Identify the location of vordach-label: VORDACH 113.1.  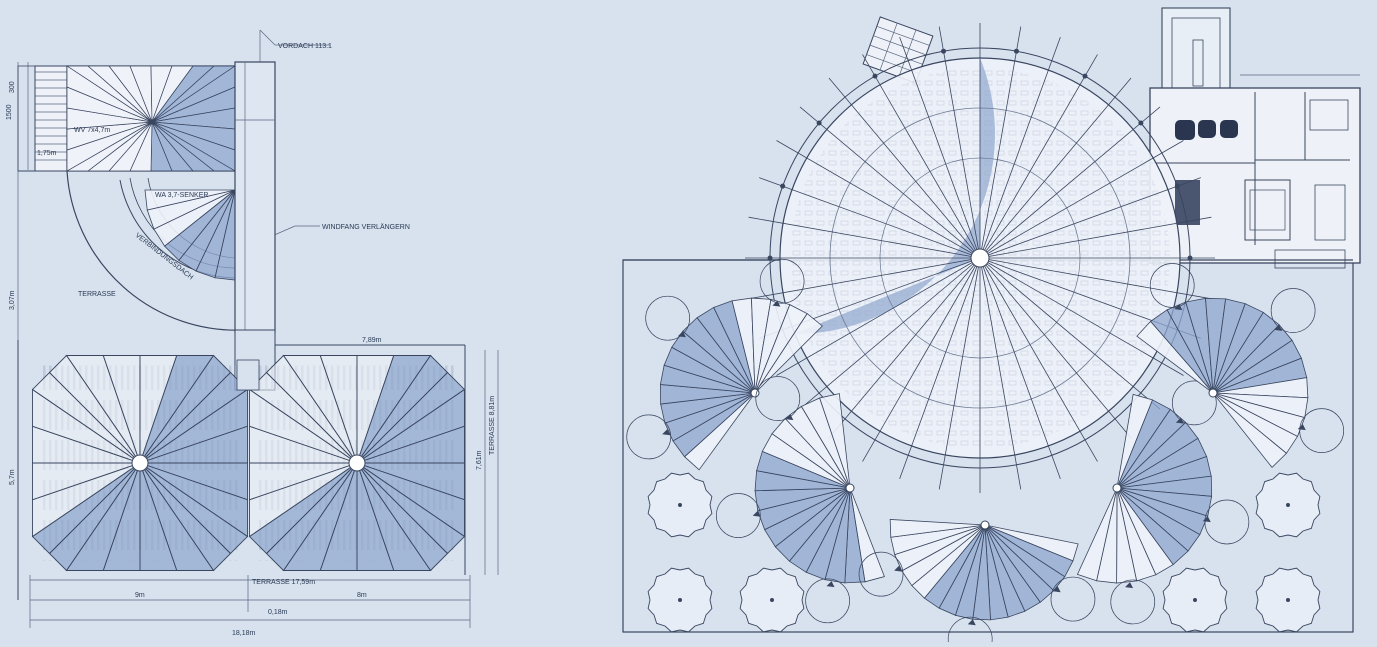
(305, 46).